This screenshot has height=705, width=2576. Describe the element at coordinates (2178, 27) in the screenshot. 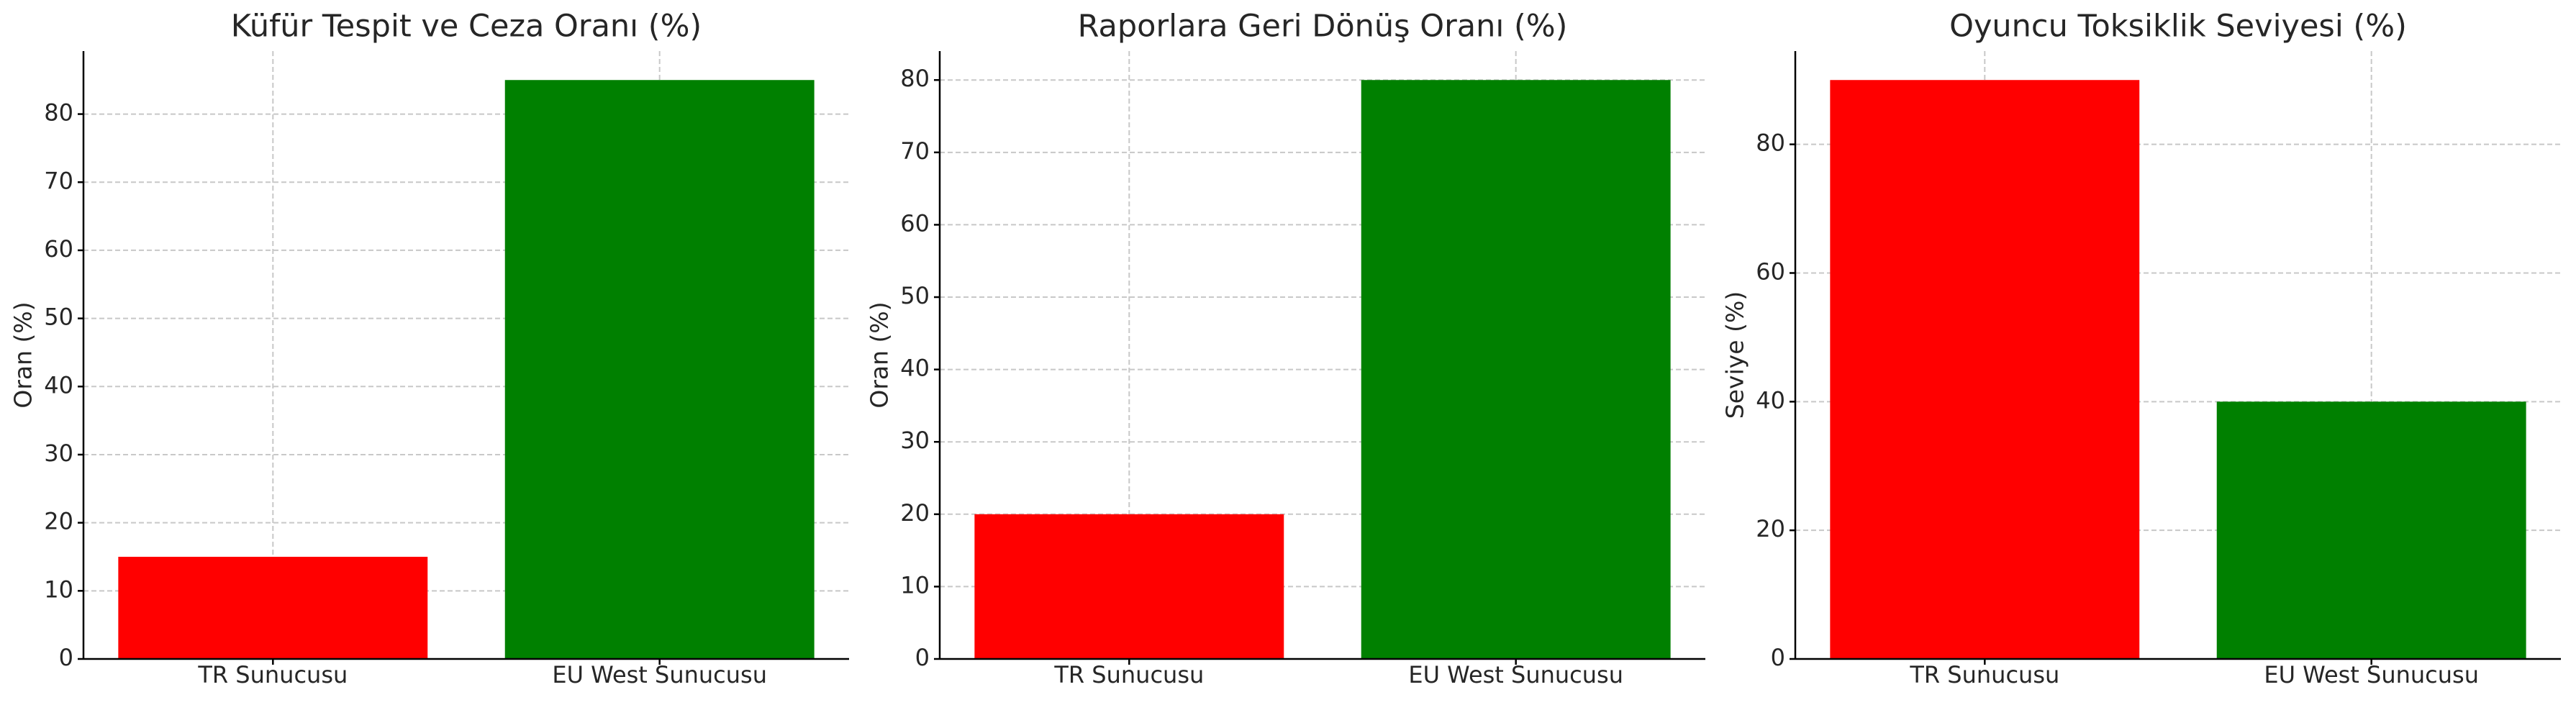

I see `chart-title: Oyuncu Toksiklik Seviyesi (%)` at that location.